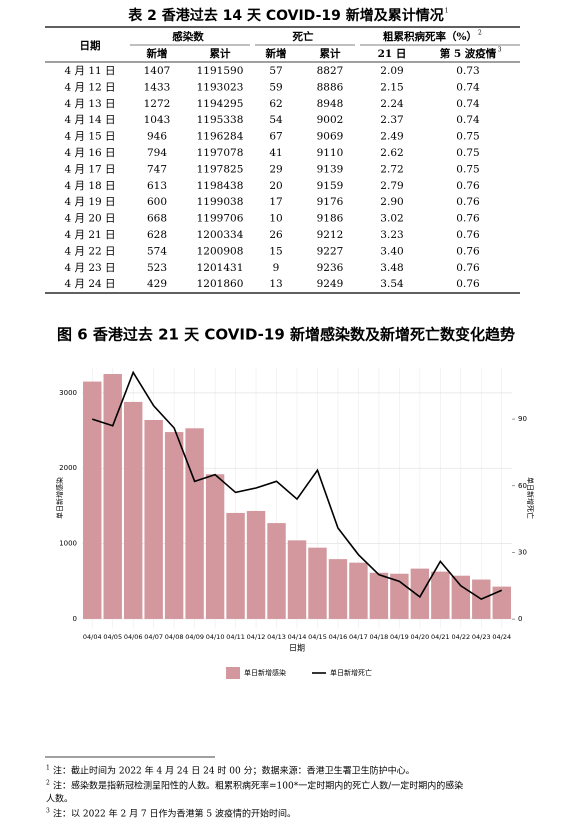  What do you see at coordinates (330, 284) in the screenshot?
I see `table-cell: 9249` at bounding box center [330, 284].